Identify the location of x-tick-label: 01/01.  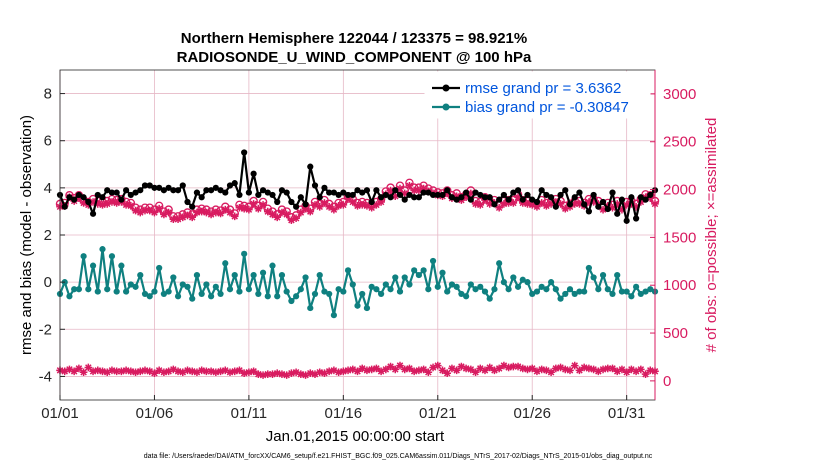
(60, 413).